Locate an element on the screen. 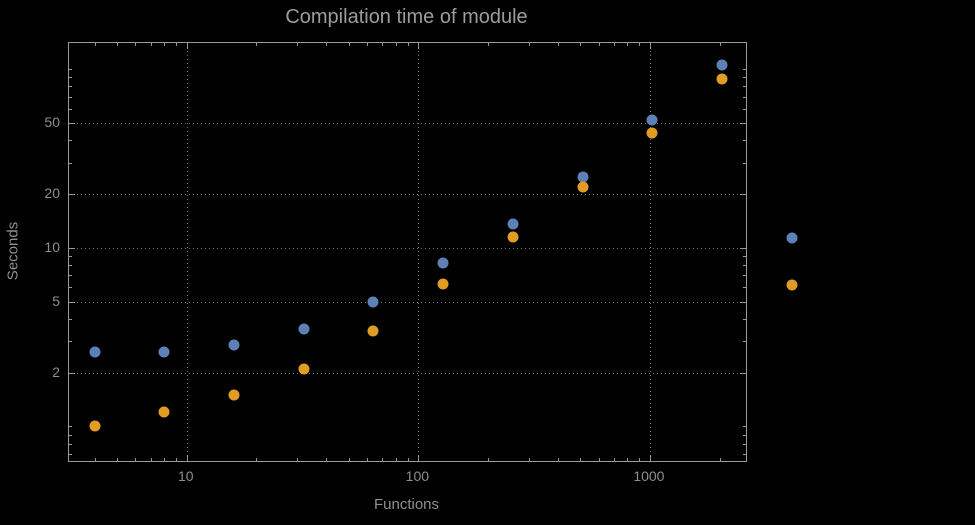 The height and width of the screenshot is (525, 975). y-tick-label: 50 is located at coordinates (52, 121).